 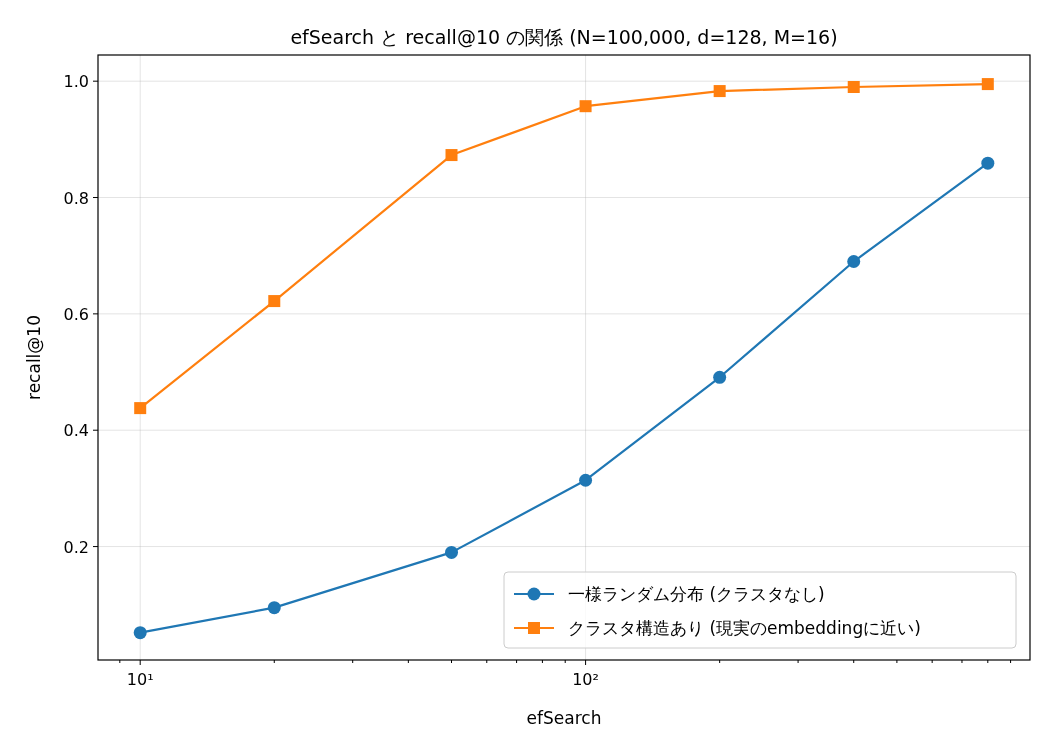 What do you see at coordinates (76, 314) in the screenshot?
I see `y-tick-label: 0.6` at bounding box center [76, 314].